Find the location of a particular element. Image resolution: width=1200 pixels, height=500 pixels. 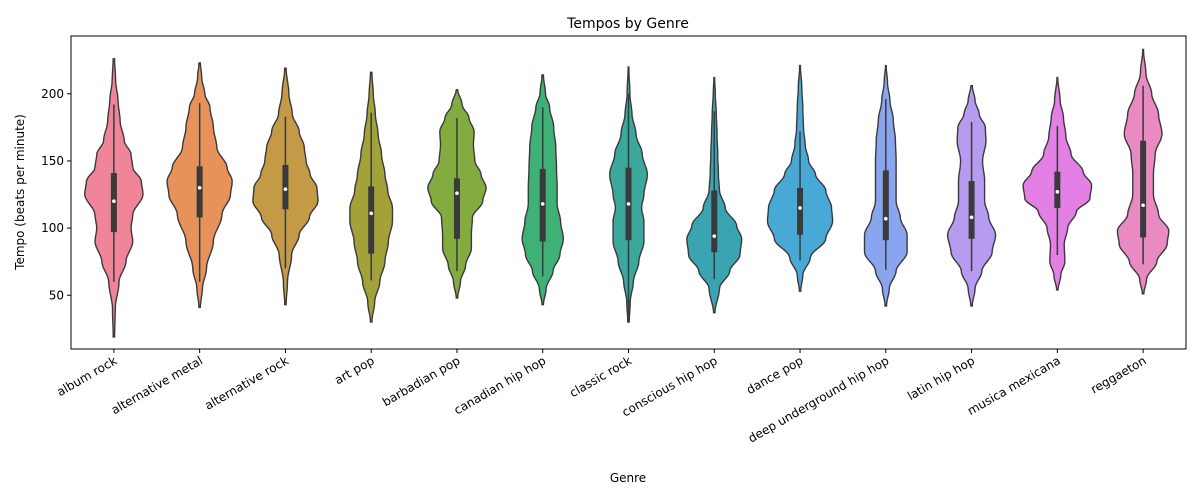

x-tick-label: barbadian pop is located at coordinates (421, 381).